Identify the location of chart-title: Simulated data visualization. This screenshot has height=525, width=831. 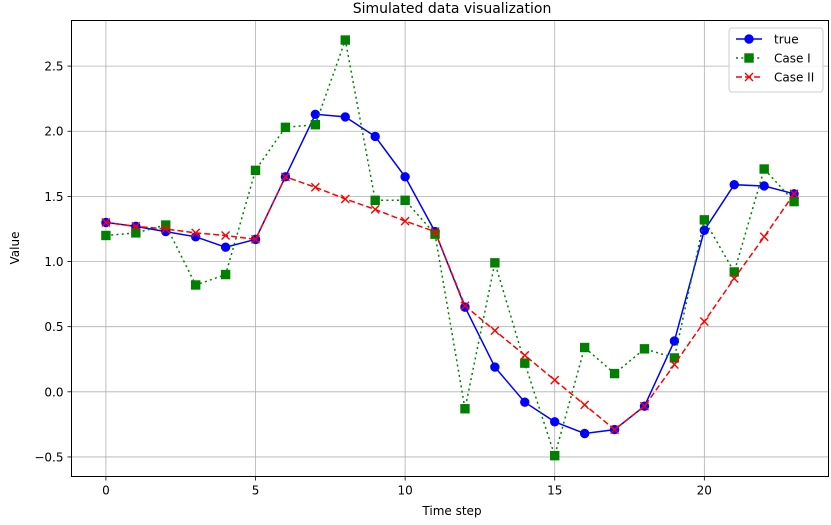
(452, 9).